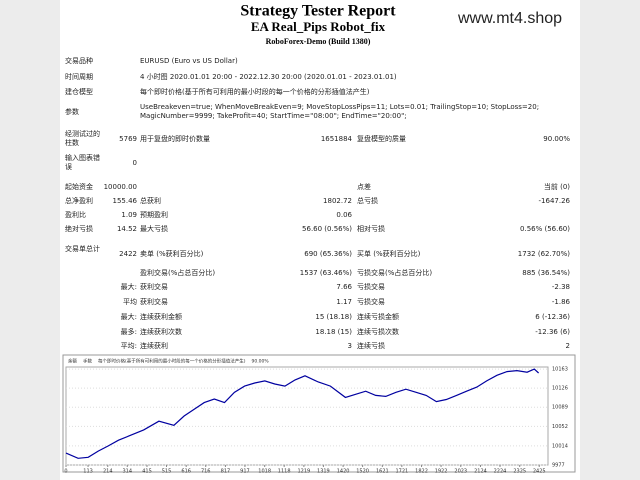 This screenshot has width=640, height=480. Describe the element at coordinates (154, 346) in the screenshot. I see `table-cell: 连续获利` at that location.